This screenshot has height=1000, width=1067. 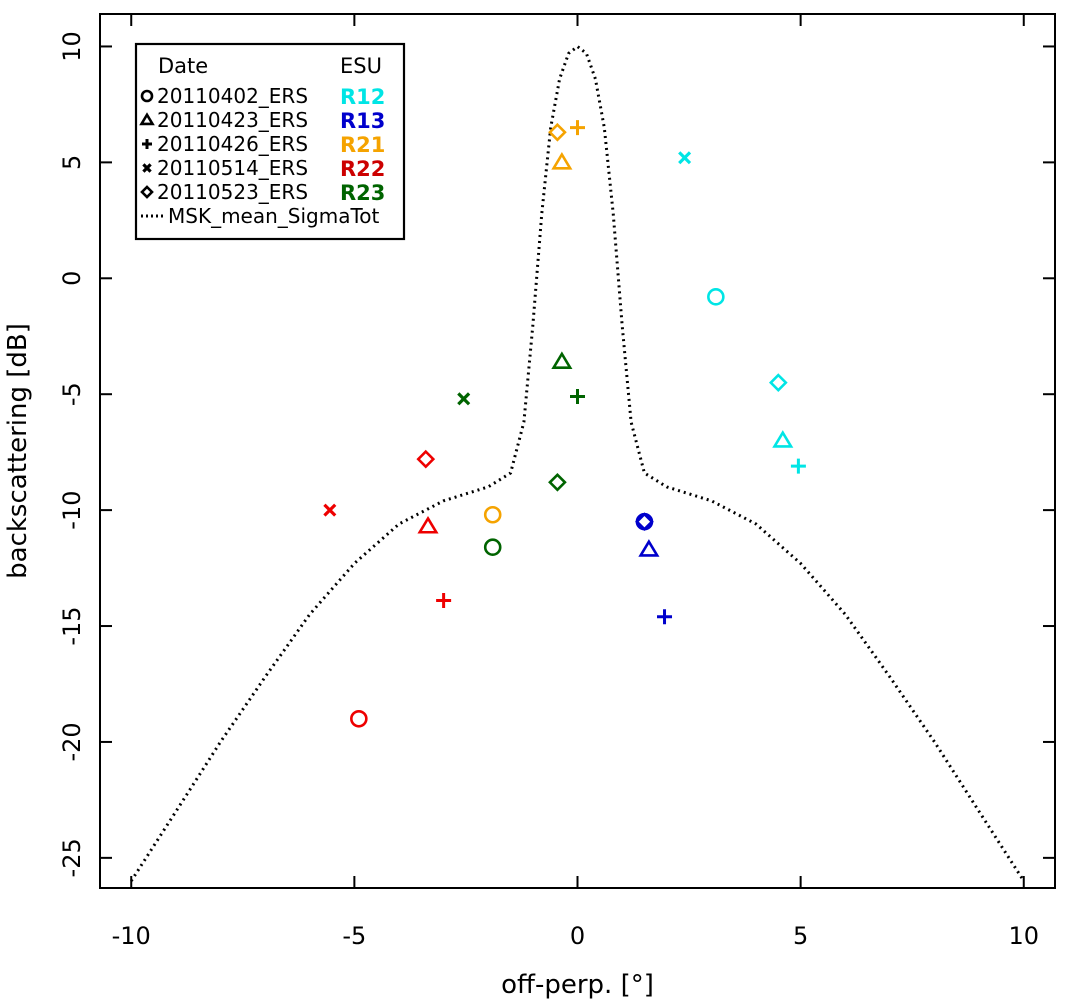 I want to click on point-r12-plus, so click(x=798, y=466).